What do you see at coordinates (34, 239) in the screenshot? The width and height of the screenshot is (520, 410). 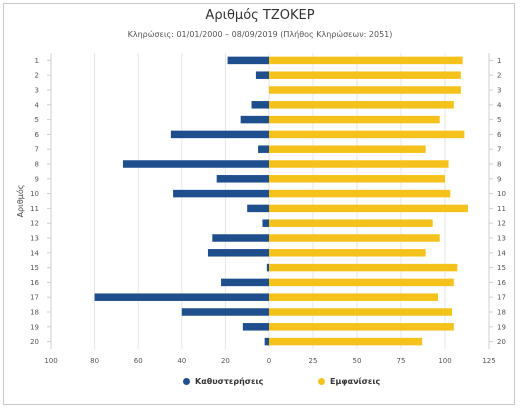 I see `y-tick-label-left: 13` at bounding box center [34, 239].